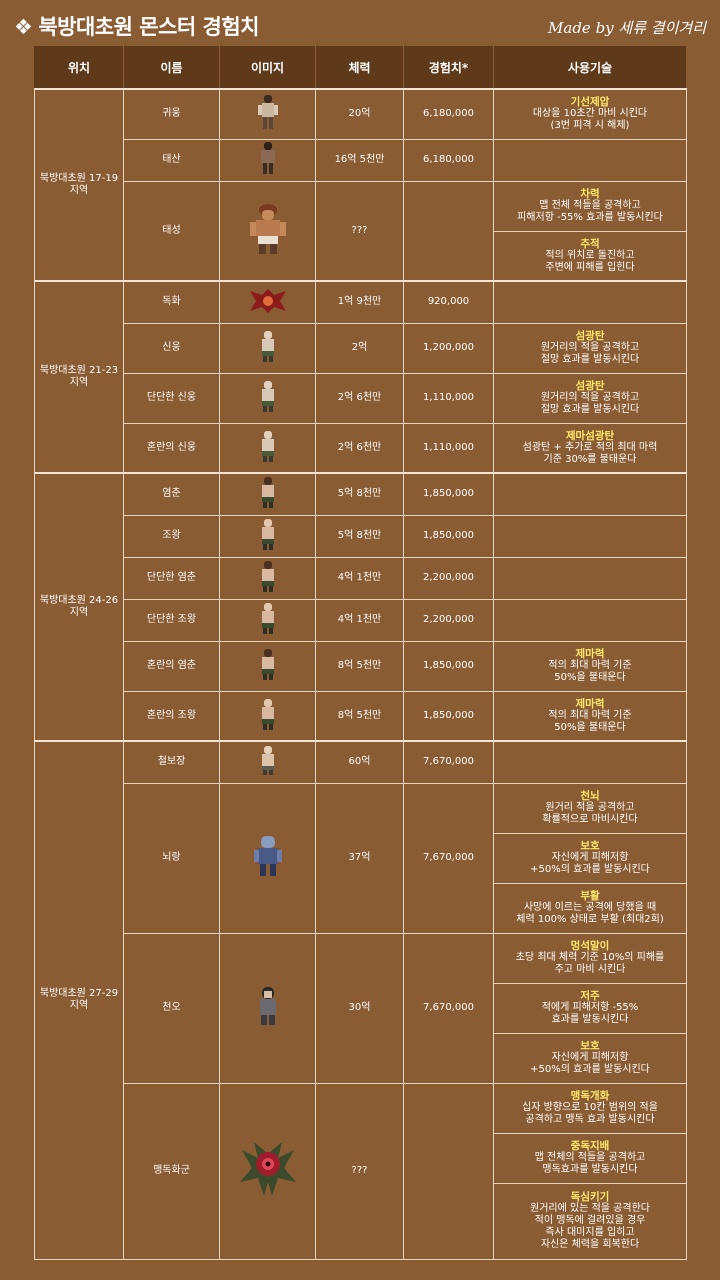 This screenshot has height=1280, width=720. I want to click on table-row: 저주 적에게 피해저항 -55% 효과를 발동시킨다, so click(361, 1008).